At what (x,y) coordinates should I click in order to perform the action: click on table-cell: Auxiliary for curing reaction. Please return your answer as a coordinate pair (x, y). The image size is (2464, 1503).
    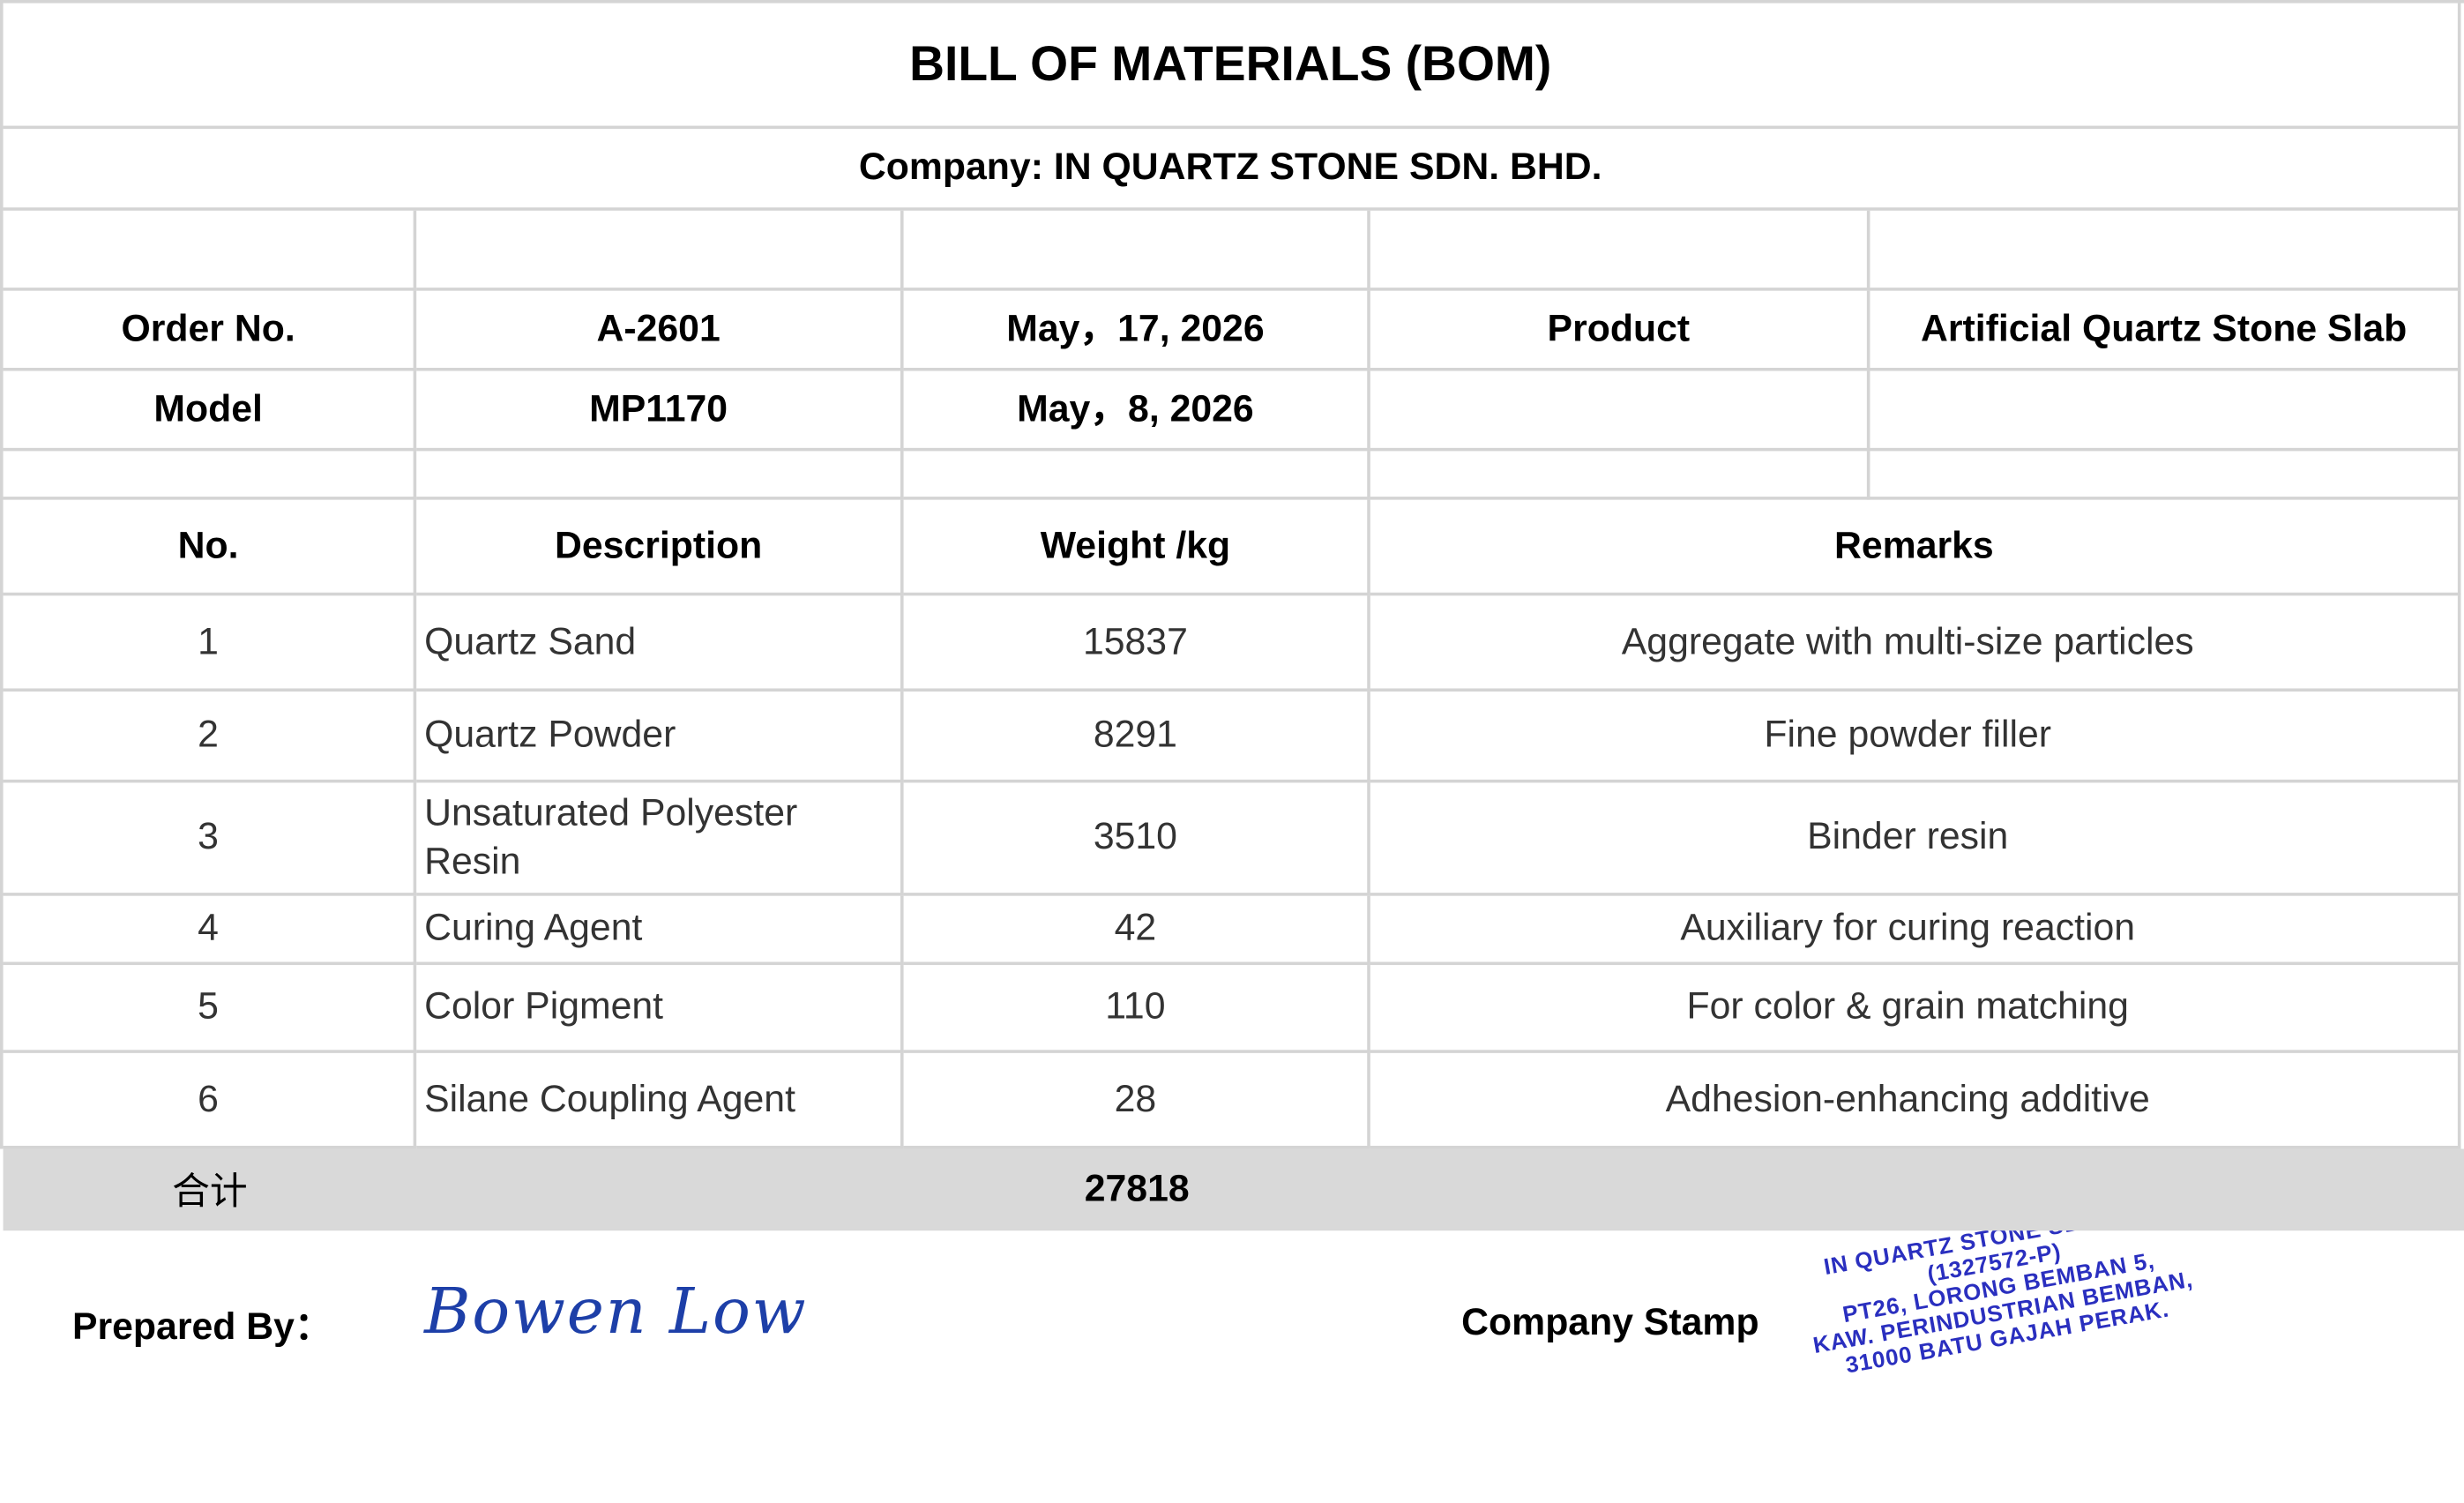
    Looking at the image, I should click on (1915, 930).